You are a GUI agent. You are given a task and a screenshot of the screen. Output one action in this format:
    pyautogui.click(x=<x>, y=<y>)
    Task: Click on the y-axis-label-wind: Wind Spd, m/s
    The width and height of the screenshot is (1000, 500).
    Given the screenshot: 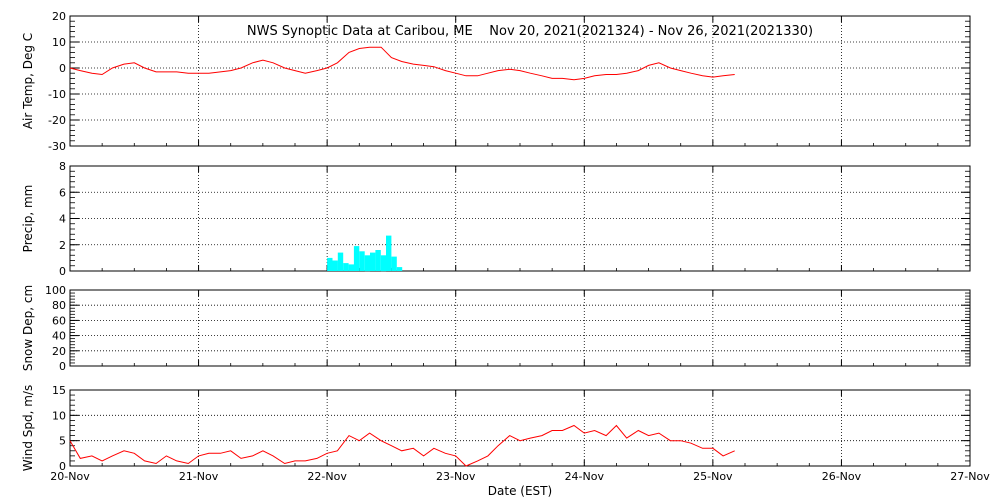 What is the action you would take?
    pyautogui.click(x=28, y=428)
    